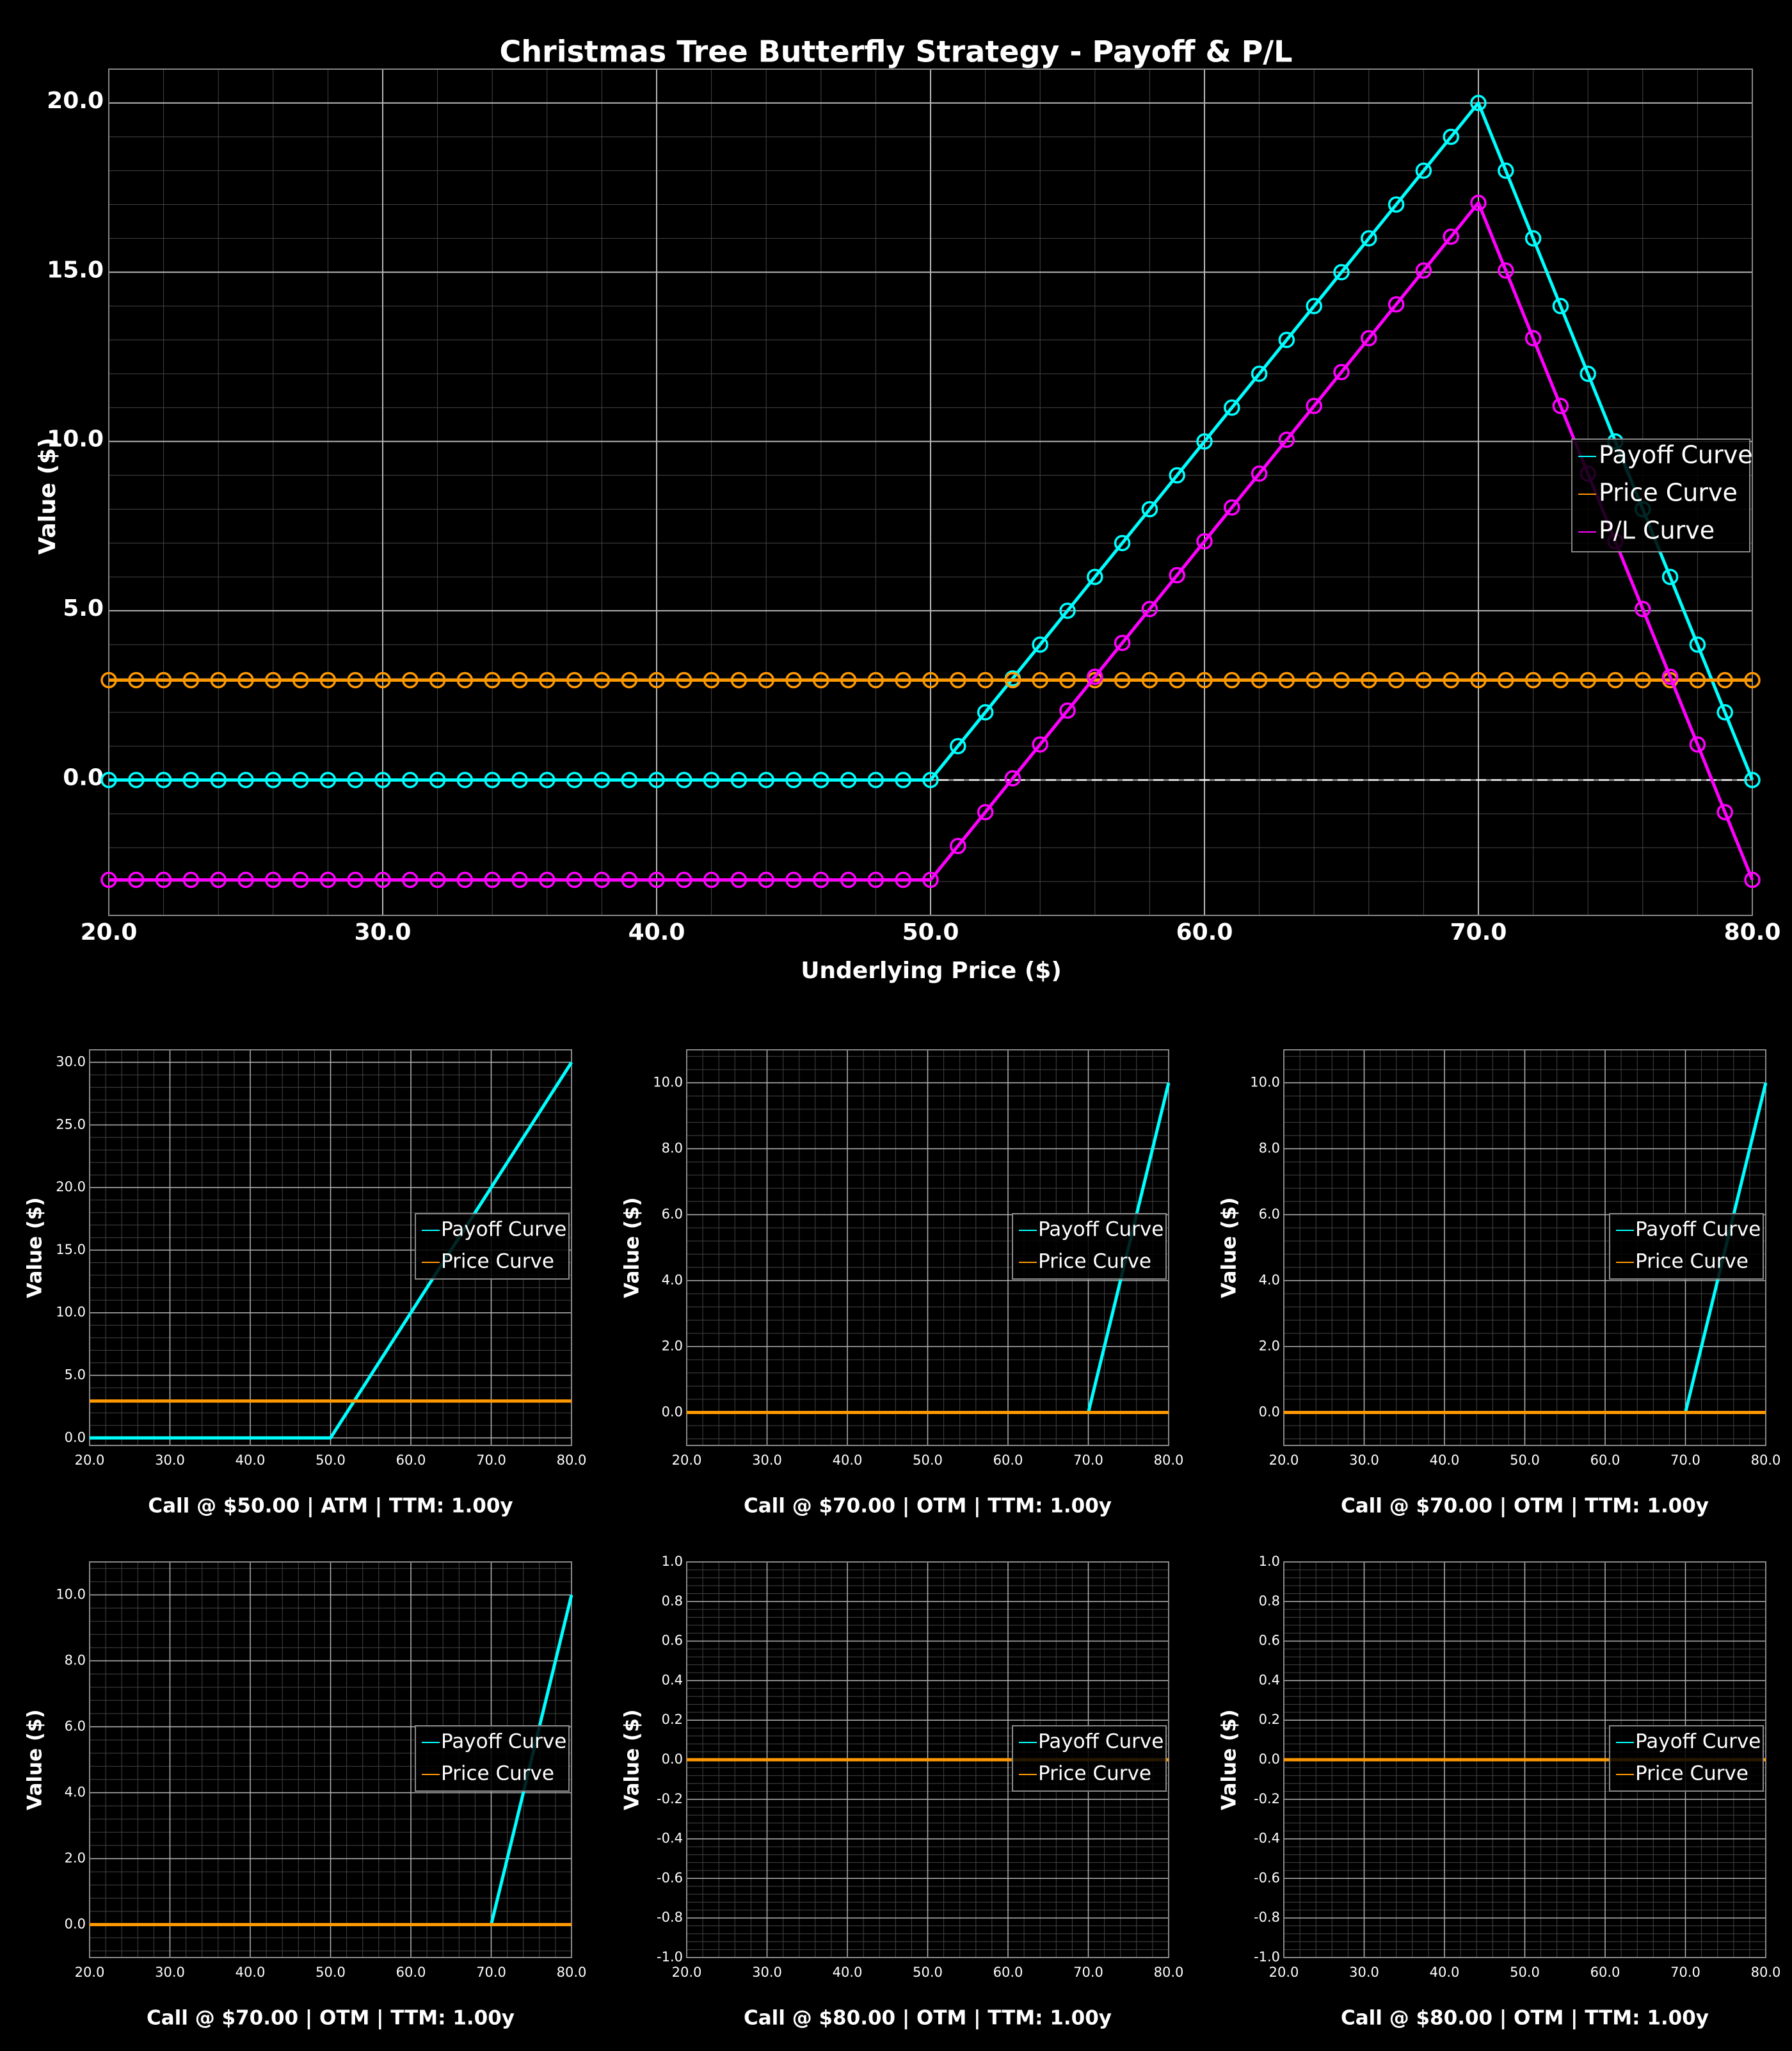 The image size is (1792, 2051). Describe the element at coordinates (75, 270) in the screenshot. I see `y-tick-label: 15.0` at that location.